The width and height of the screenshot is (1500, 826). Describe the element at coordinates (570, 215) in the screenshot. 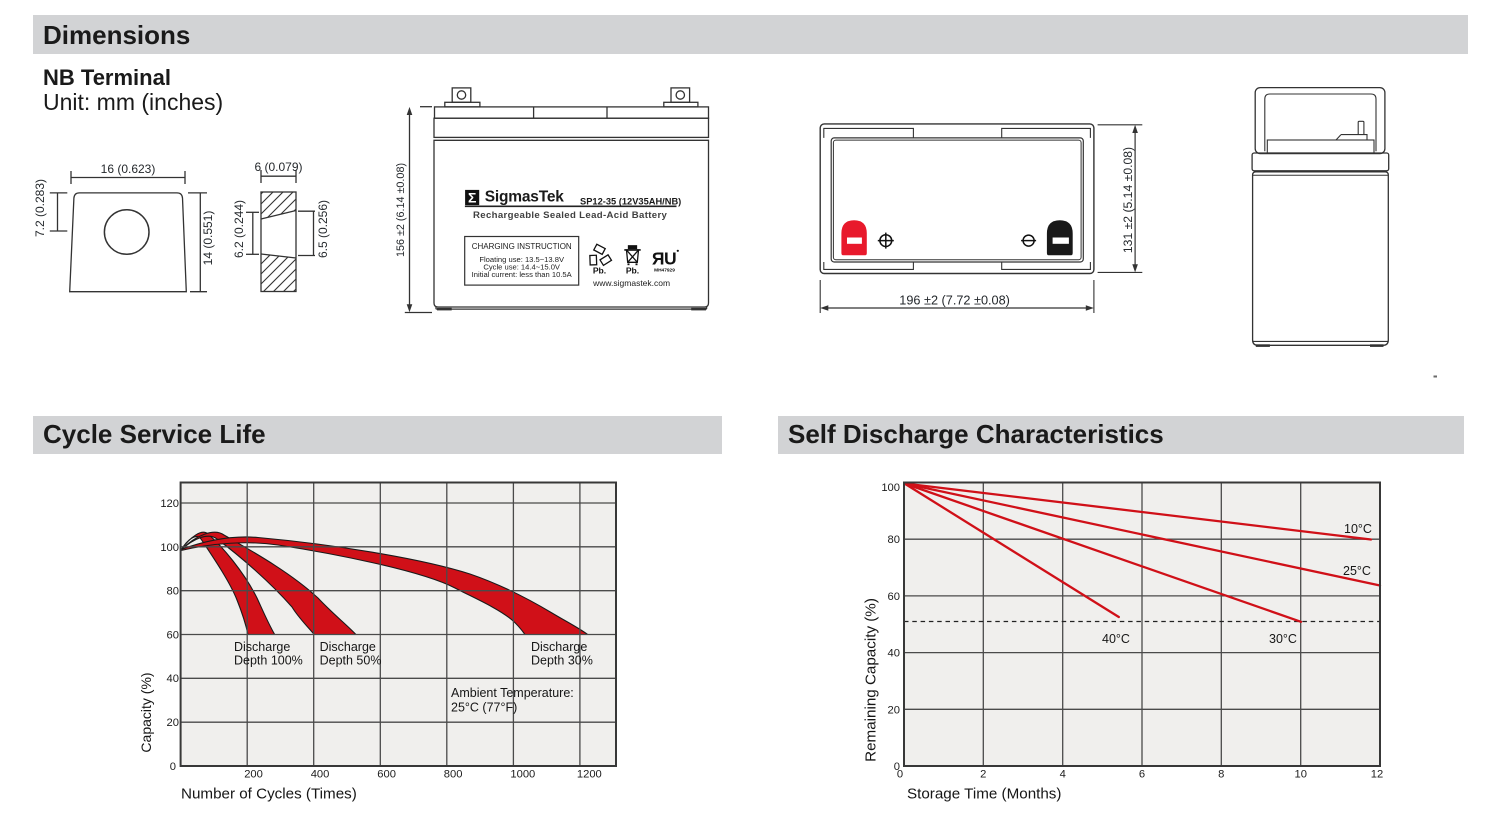

I see `svg-text:Rechargeable Sealed Lead-Acid: Rechargeable Sealed Lead-Acid Battery` at that location.